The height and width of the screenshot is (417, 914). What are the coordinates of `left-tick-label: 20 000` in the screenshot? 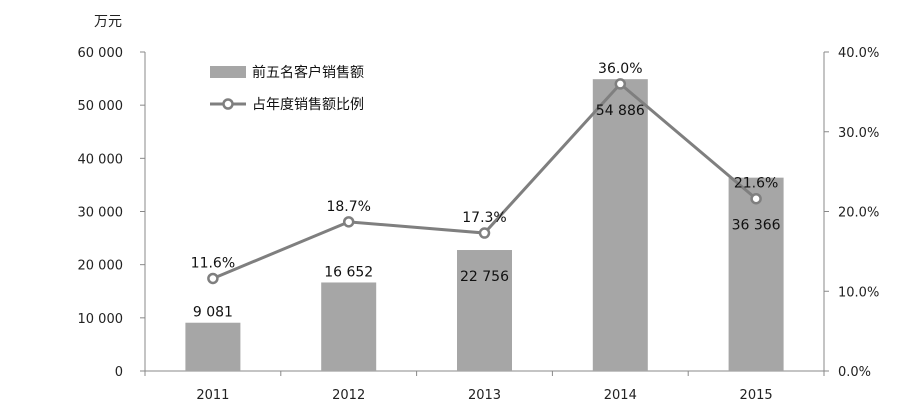 It's located at (101, 266).